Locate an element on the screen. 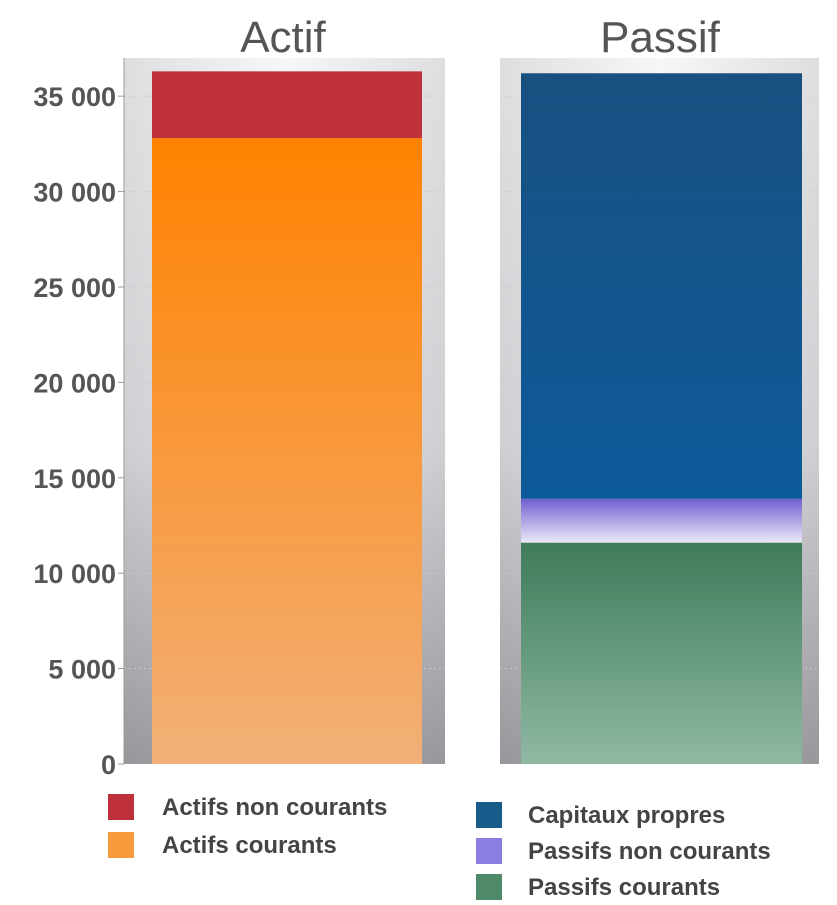 The height and width of the screenshot is (905, 837). y-tick-label: 25 000 is located at coordinates (74, 288).